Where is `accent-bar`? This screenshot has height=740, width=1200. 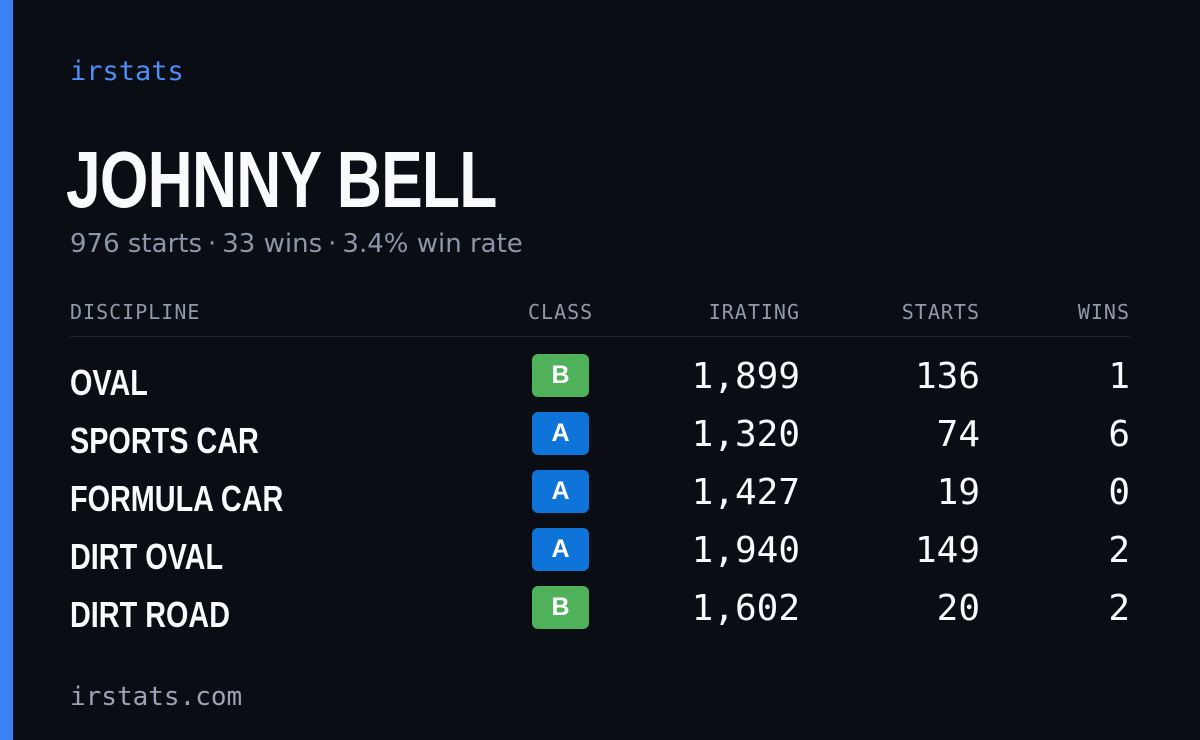 accent-bar is located at coordinates (6, 370).